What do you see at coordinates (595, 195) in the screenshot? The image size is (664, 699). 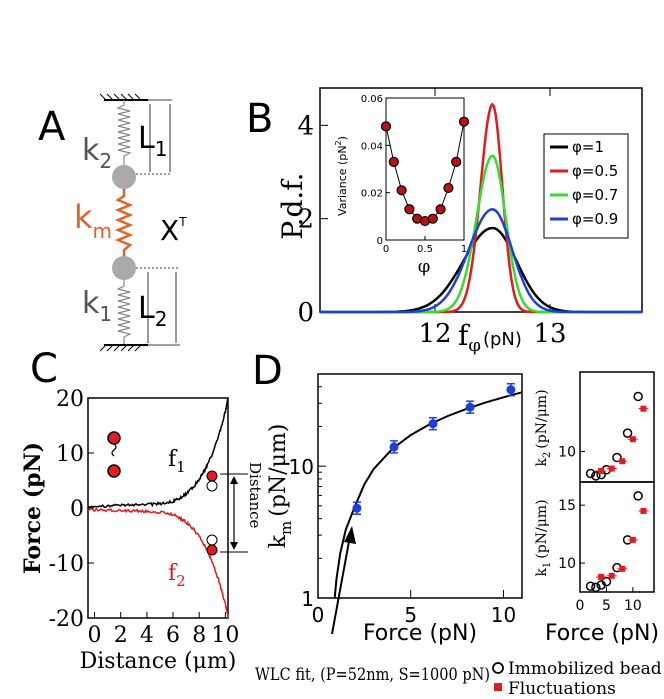 I see `legend-label: φ=0.7` at bounding box center [595, 195].